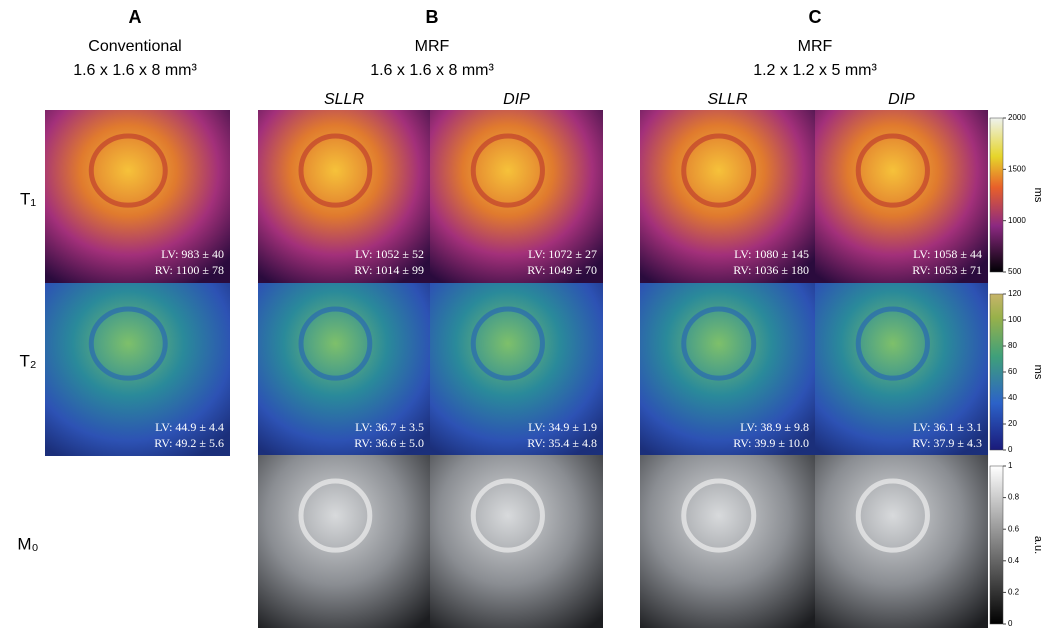 This screenshot has height=628, width=1050. I want to click on column-resolution: 1.2 x 1.2 x 5 mm³, so click(815, 70).